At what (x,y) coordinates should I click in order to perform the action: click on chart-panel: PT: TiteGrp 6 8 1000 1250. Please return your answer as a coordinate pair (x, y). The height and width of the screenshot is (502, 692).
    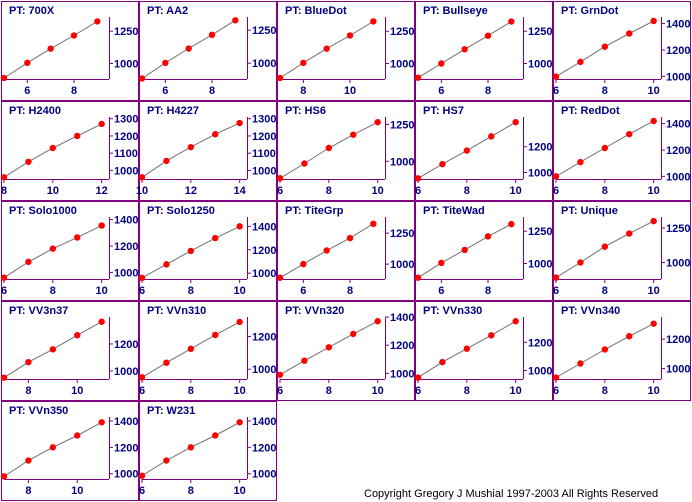
    Looking at the image, I should click on (345, 251).